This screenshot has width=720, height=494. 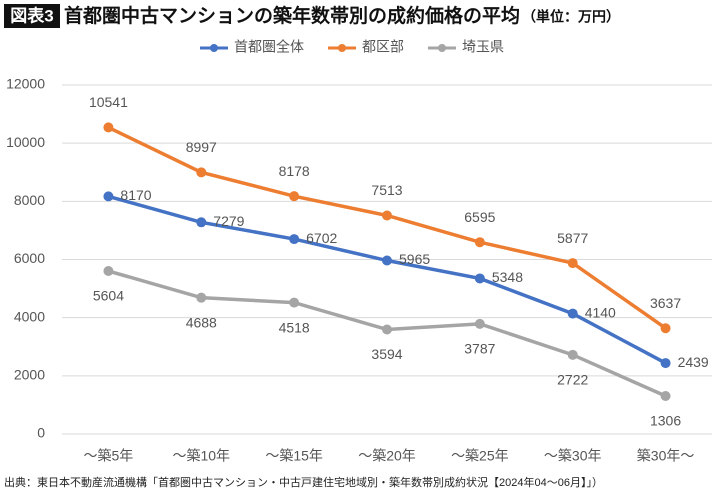 What do you see at coordinates (29, 375) in the screenshot?
I see `y-tick-label: 2000` at bounding box center [29, 375].